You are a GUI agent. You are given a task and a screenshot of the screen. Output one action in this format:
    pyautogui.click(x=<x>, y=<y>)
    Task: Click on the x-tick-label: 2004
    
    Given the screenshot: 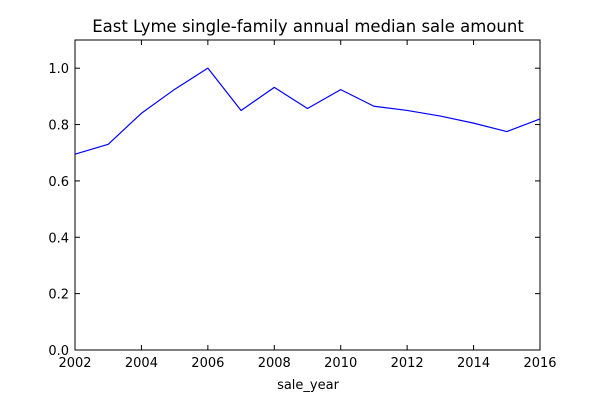 What is the action you would take?
    pyautogui.click(x=141, y=363)
    